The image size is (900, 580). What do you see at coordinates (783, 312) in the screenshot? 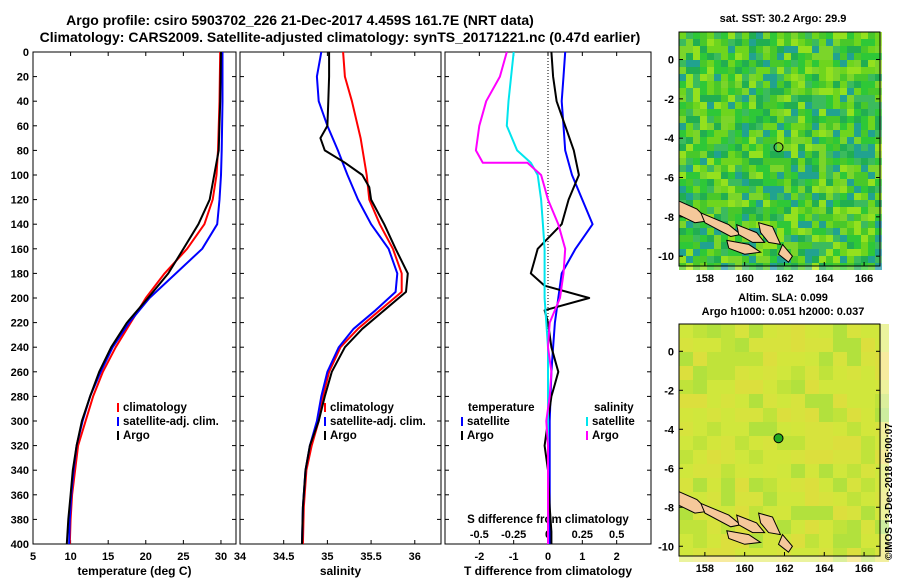
I see `sla-map-title-line2: Argo h1000: 0.051 h2000: 0.037` at bounding box center [783, 312].